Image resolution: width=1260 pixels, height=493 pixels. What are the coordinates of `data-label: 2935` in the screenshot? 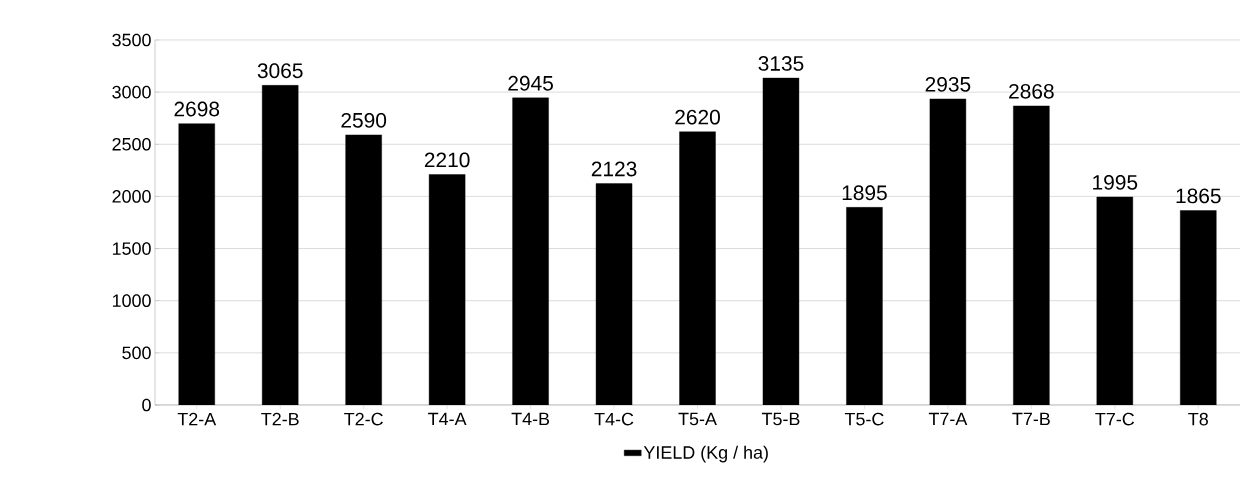 It's located at (948, 84).